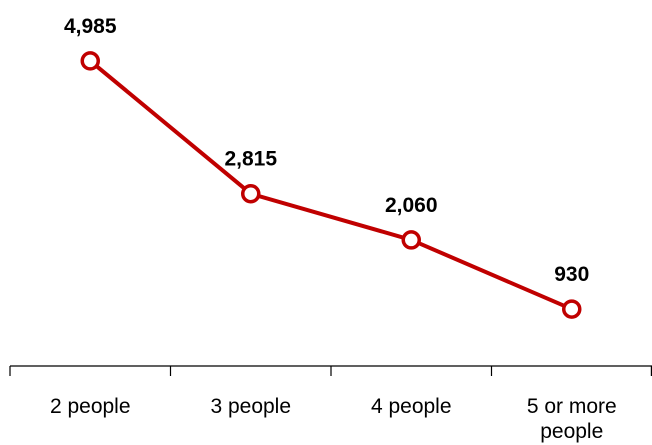  I want to click on data-label: 2,815, so click(250, 159).